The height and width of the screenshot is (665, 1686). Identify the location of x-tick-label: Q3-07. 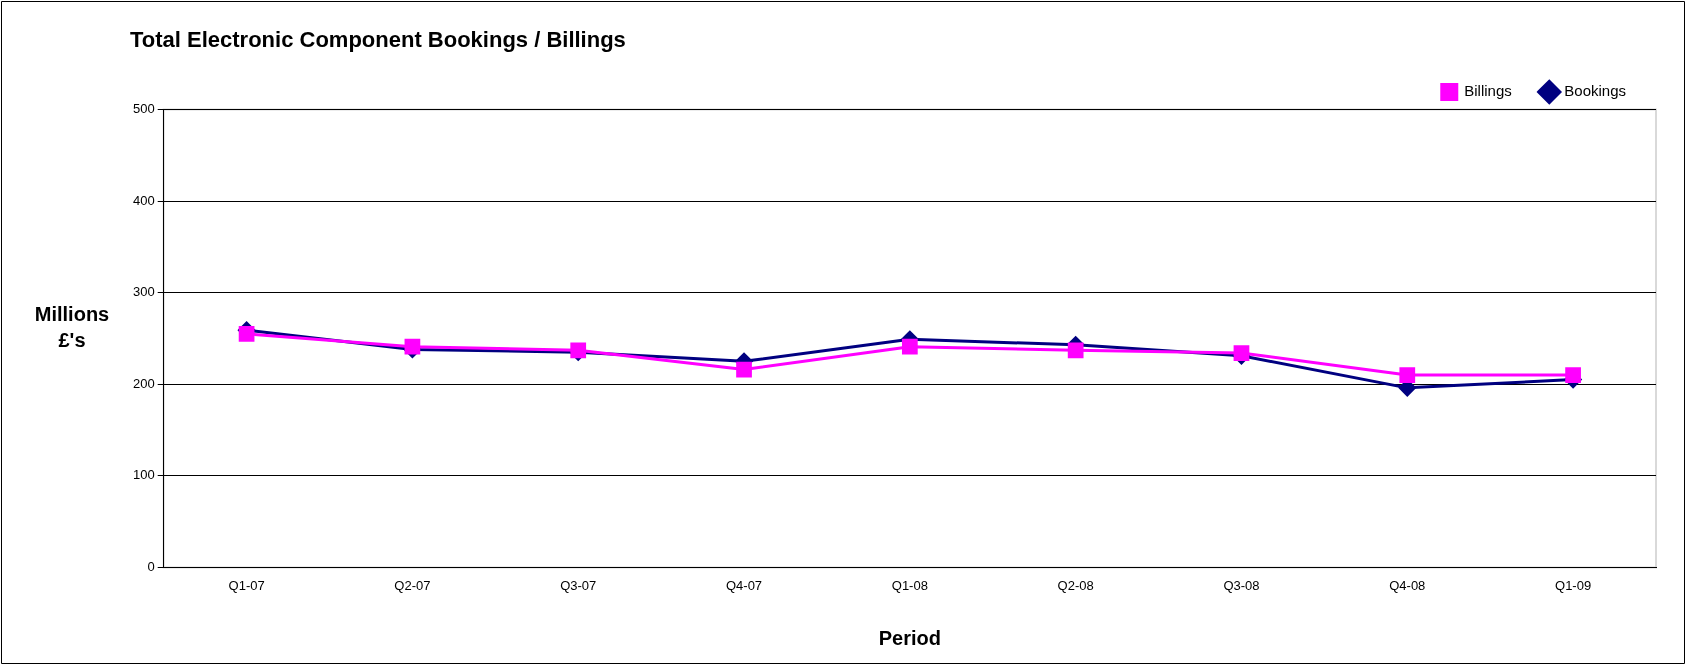
(578, 585).